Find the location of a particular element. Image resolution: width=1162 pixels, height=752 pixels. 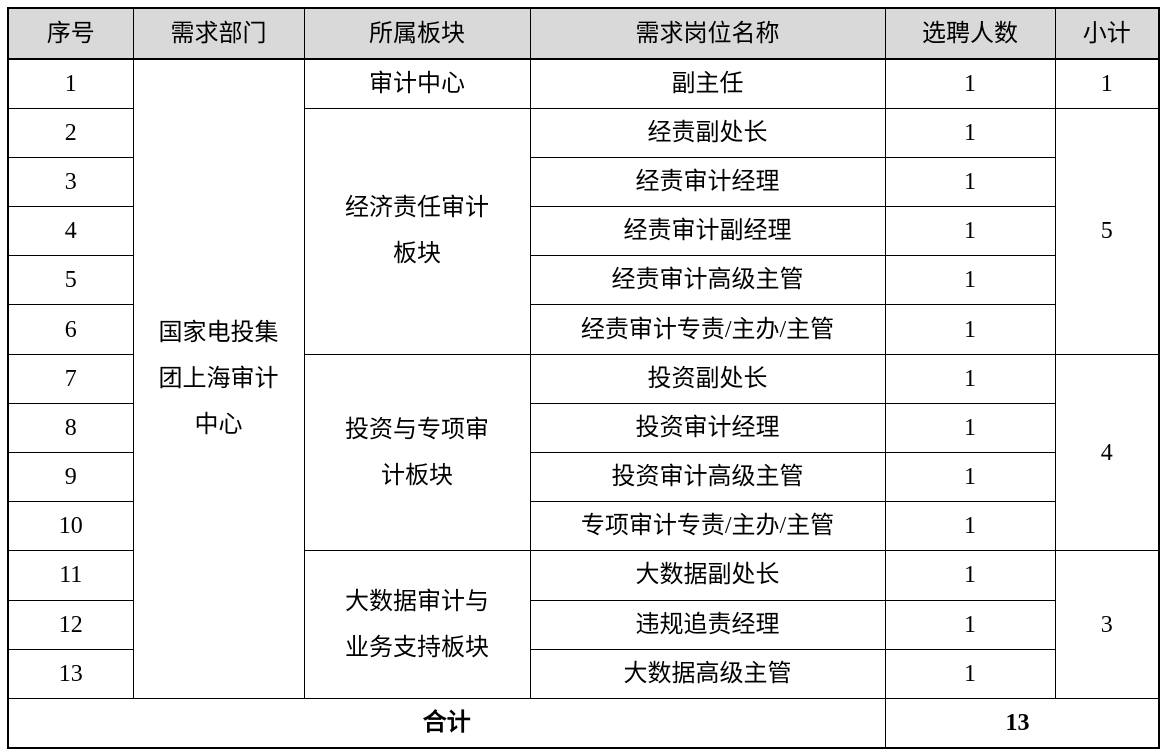

department-cell: 国家电投集团上海审计中心 is located at coordinates (218, 378).